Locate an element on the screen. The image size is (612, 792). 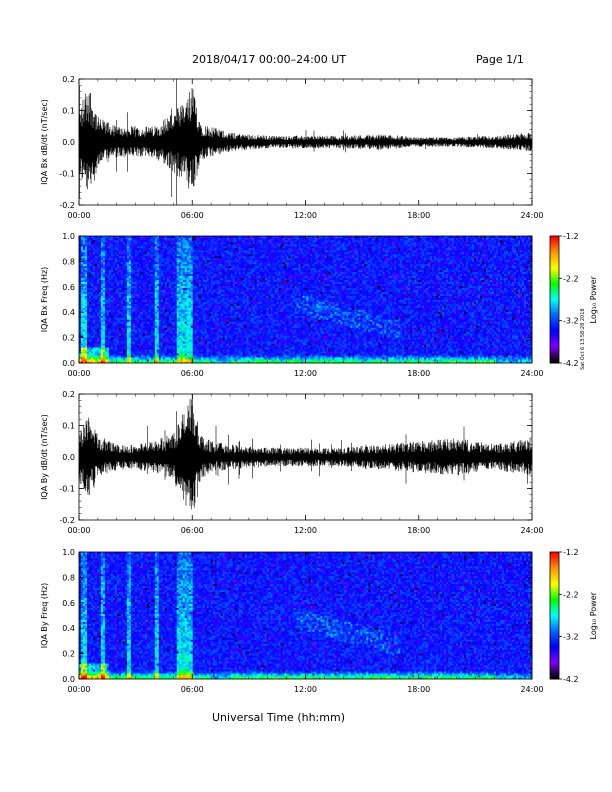
x-tick-label-2-4: 24:00 is located at coordinates (531, 373).